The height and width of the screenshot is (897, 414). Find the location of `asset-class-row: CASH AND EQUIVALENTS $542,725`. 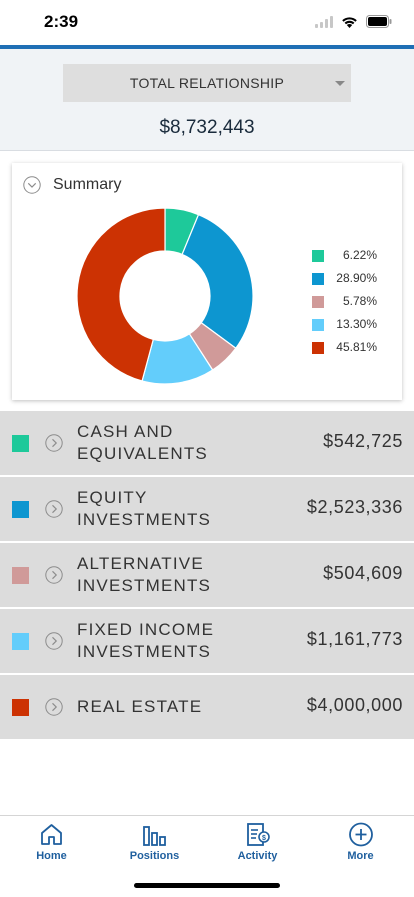

asset-class-row: CASH AND EQUIVALENTS $542,725 is located at coordinates (207, 443).